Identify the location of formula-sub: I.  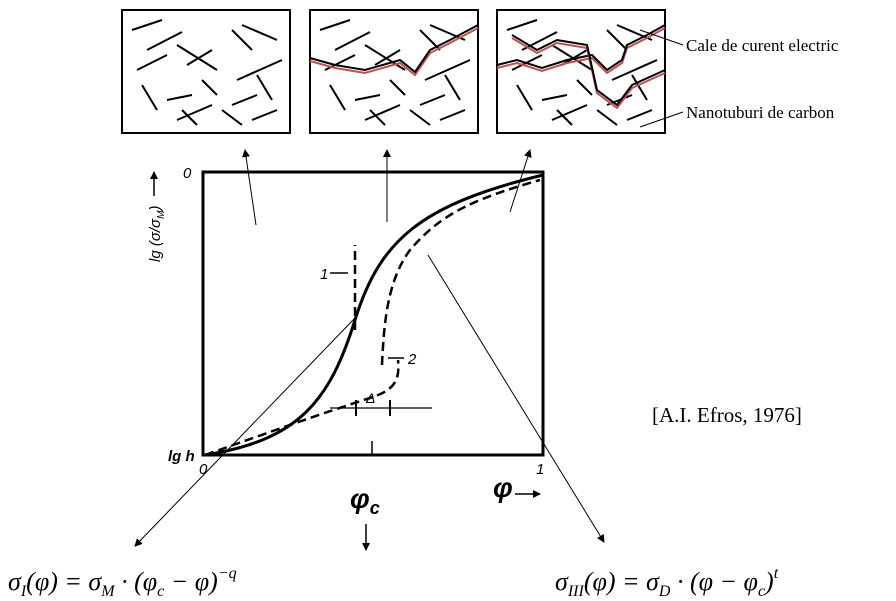
(23, 591).